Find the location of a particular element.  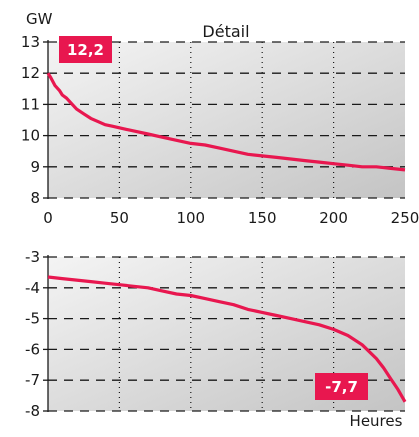

y-tick-label: -3 is located at coordinates (32, 257).